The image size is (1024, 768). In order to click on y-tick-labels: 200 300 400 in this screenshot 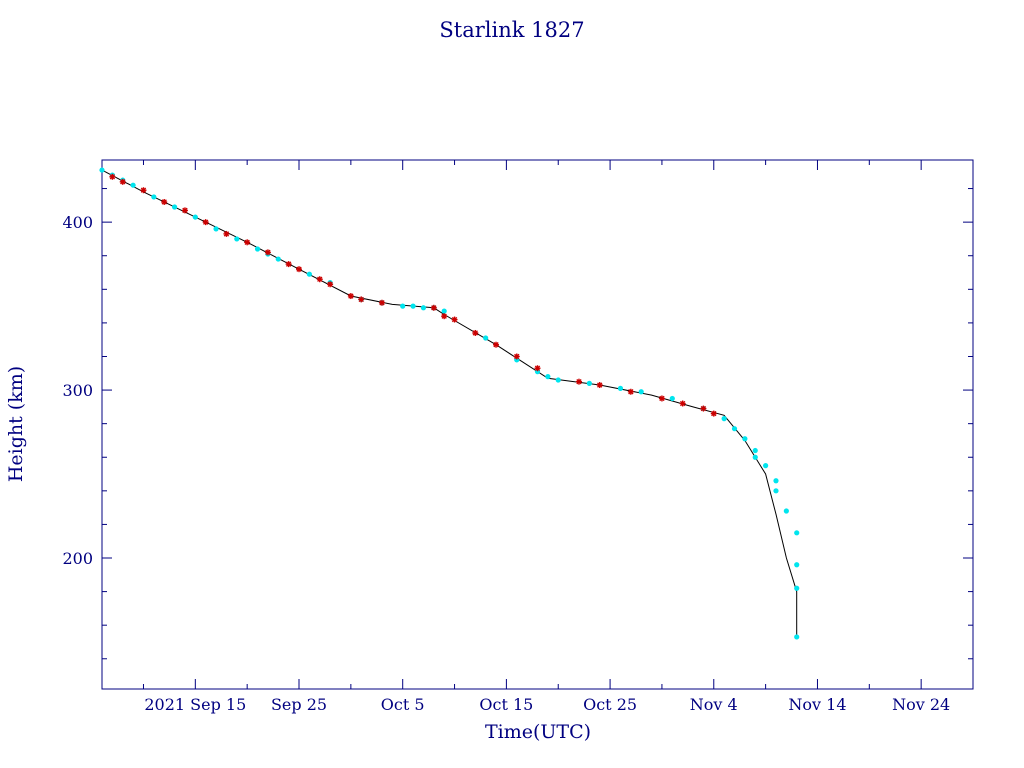, I will do `click(77, 390)`.